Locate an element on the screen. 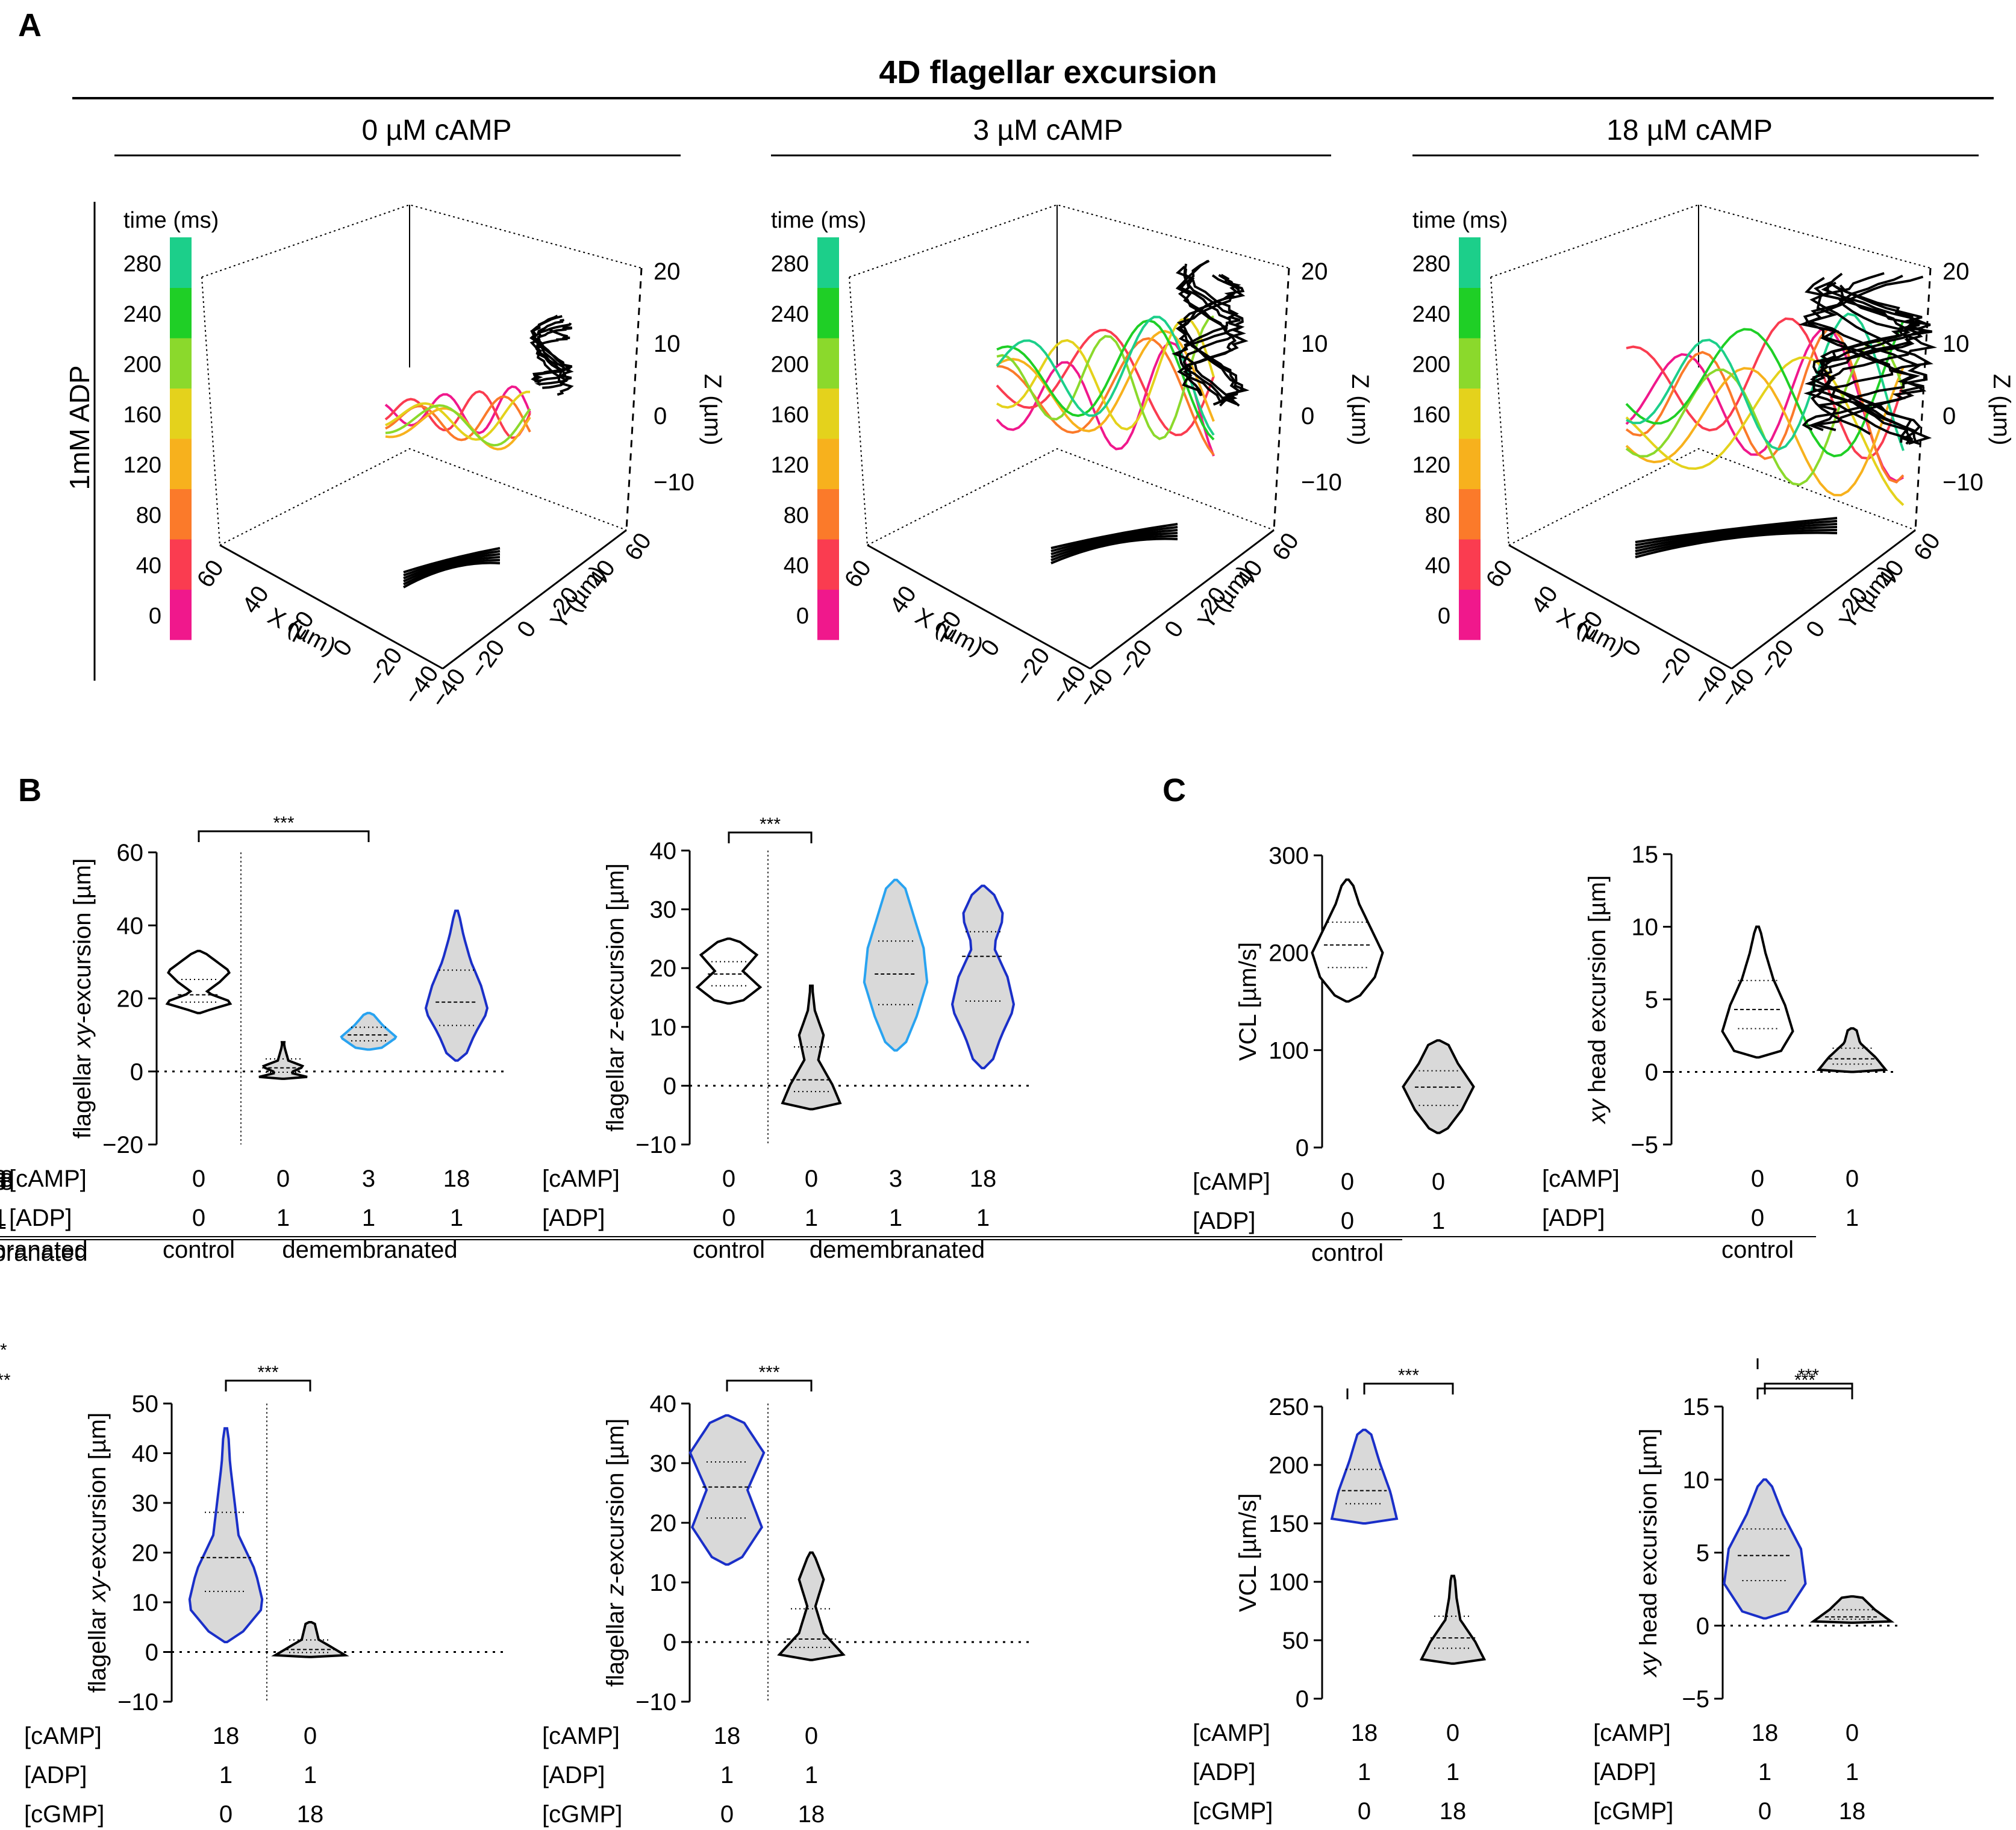 This screenshot has width=2016, height=1830. y-tick-label: 50 is located at coordinates (1295, 1641).